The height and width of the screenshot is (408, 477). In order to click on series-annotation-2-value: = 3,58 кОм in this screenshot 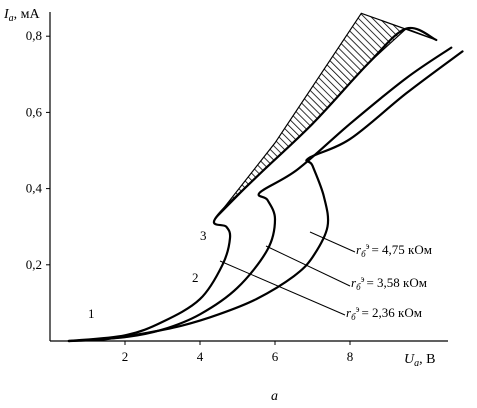, I will do `click(396, 282)`.